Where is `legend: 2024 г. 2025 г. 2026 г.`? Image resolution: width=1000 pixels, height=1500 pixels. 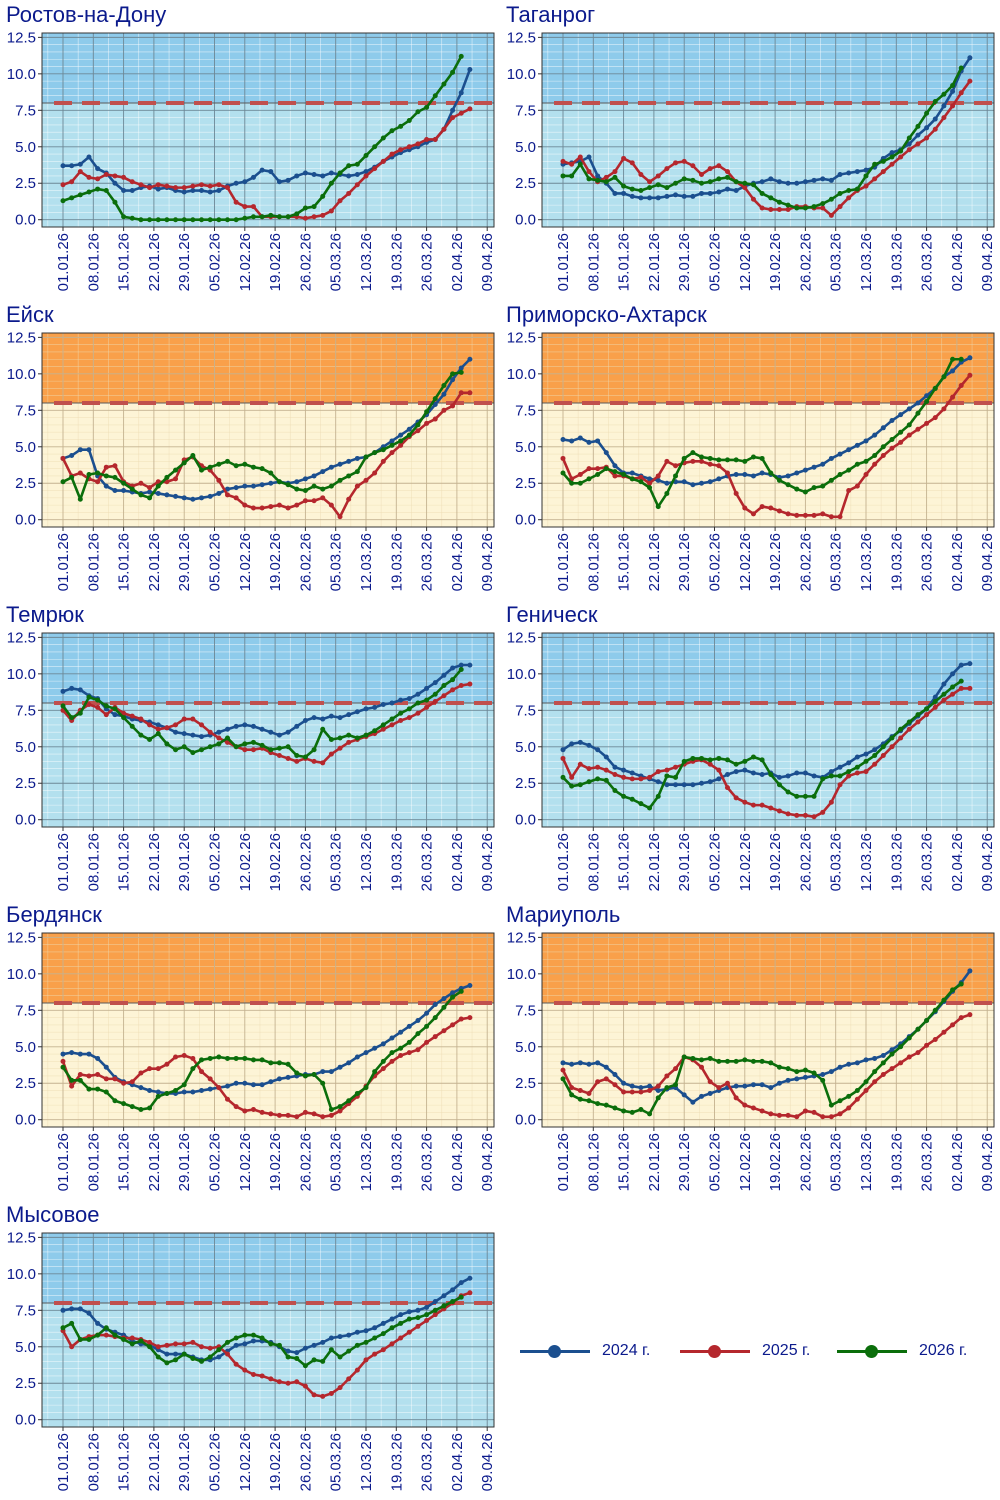 legend: 2024 г. 2025 г. 2026 г. is located at coordinates (755, 1352).